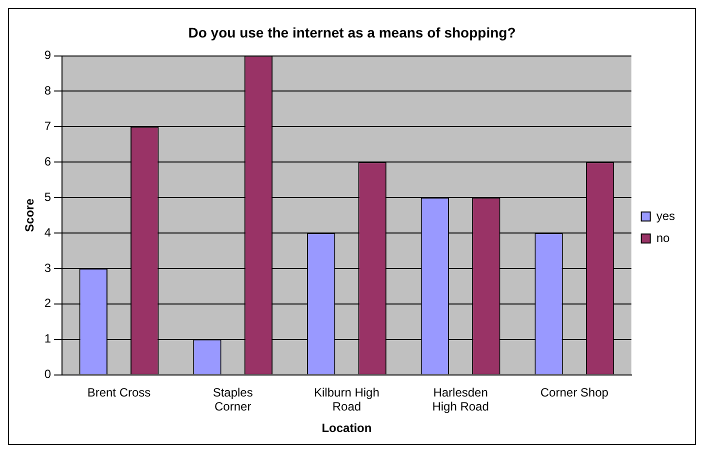 The height and width of the screenshot is (453, 704). Describe the element at coordinates (29, 215) in the screenshot. I see `y-axis-title: Score` at that location.